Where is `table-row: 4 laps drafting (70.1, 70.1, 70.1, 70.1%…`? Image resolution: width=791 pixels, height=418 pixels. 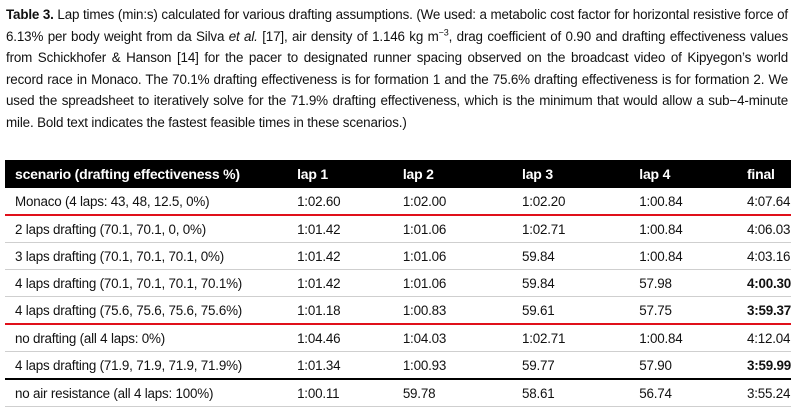 table-row: 4 laps drafting (70.1, 70.1, 70.1, 70.1%… is located at coordinates (398, 283).